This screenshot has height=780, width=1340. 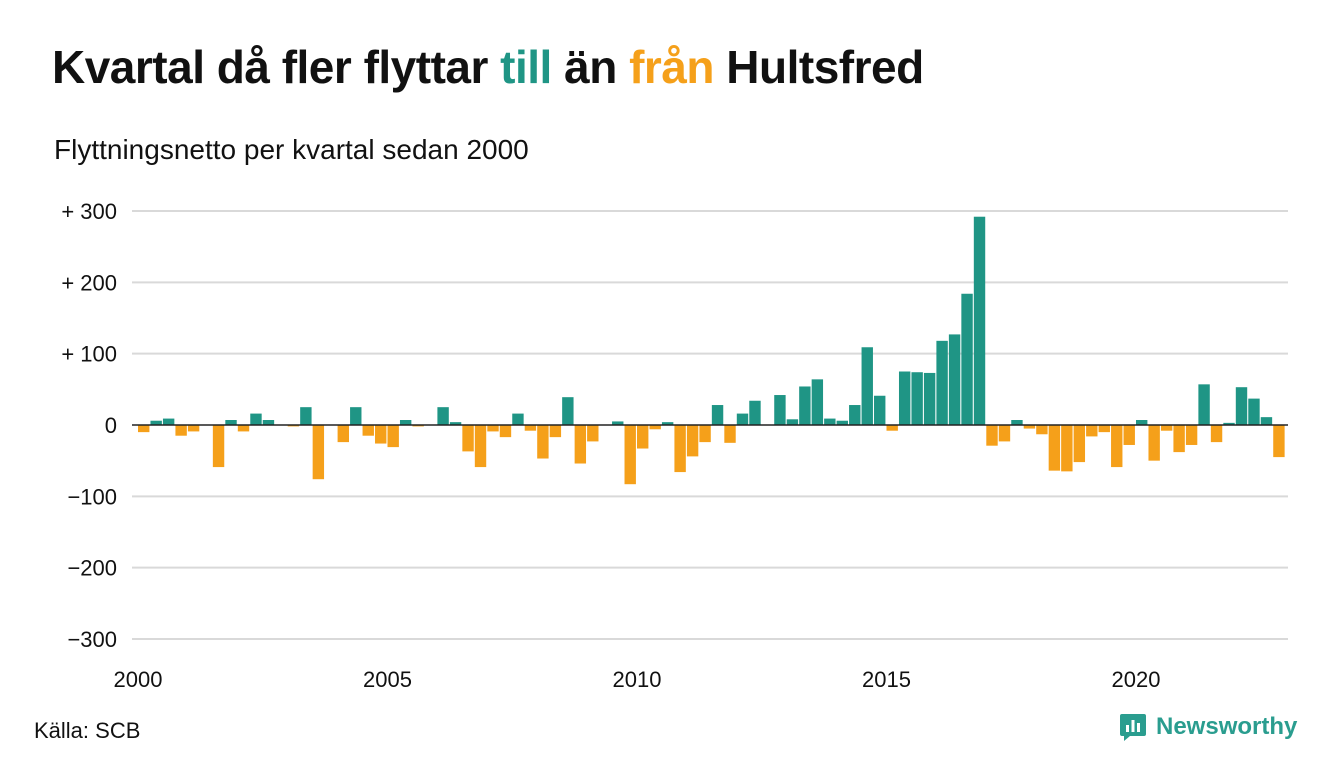 What do you see at coordinates (92, 496) in the screenshot?
I see `y-tick-label: −100` at bounding box center [92, 496].